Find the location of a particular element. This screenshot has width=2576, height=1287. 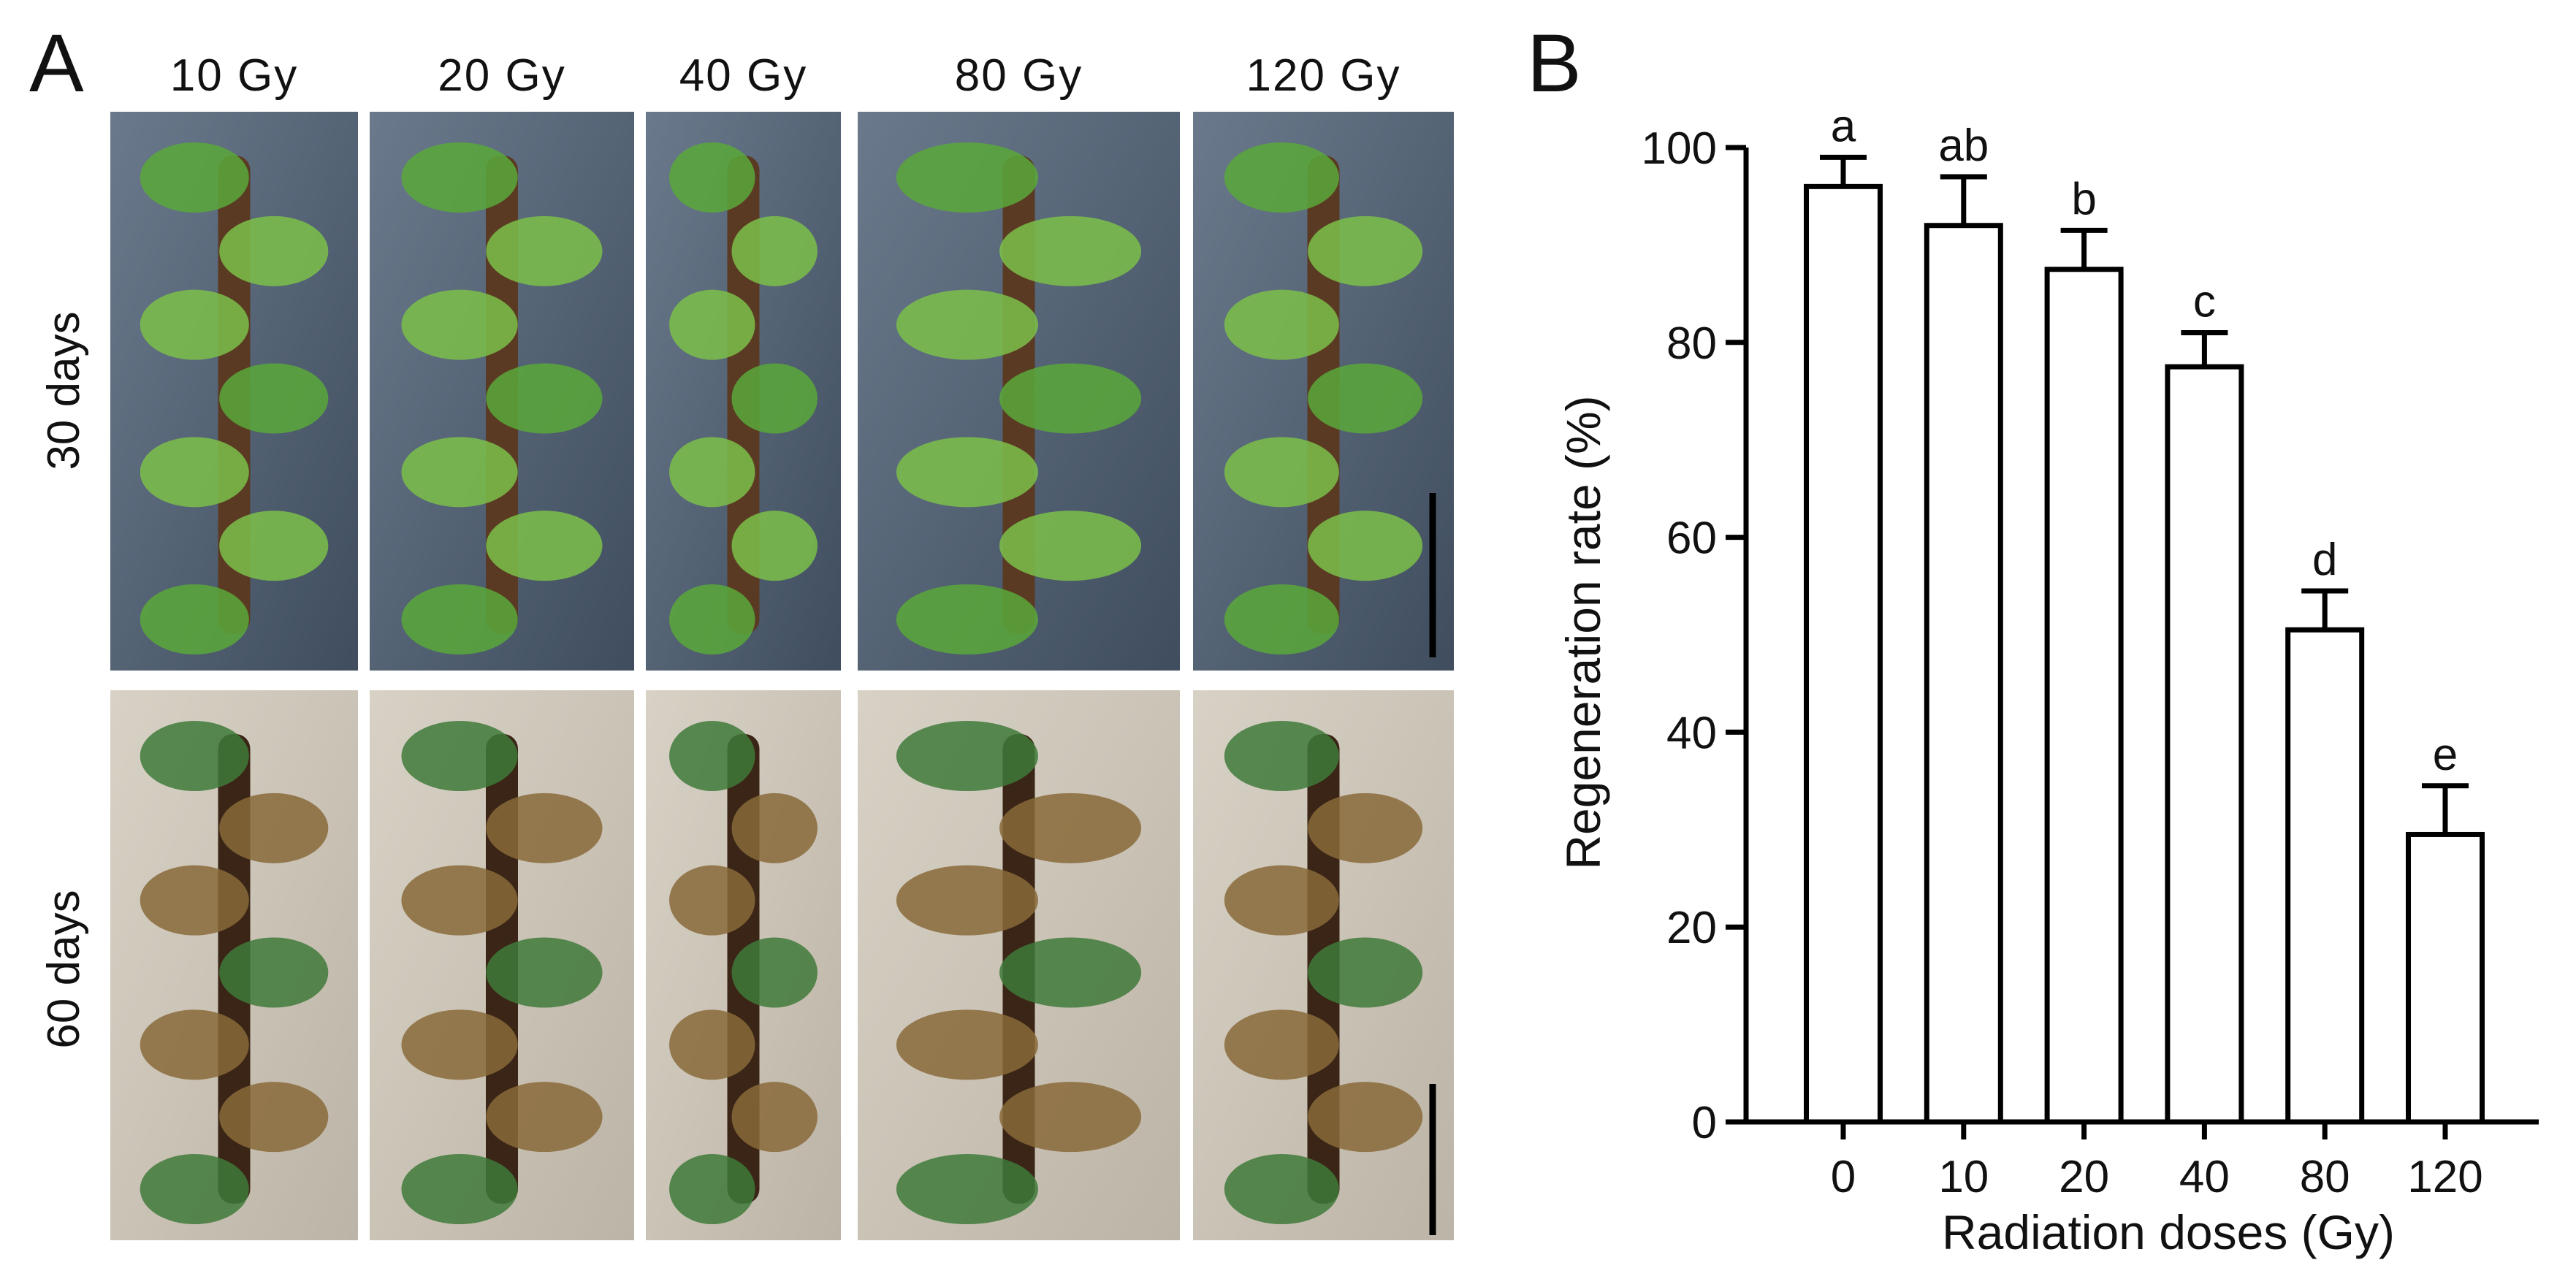

y-tick-label: 20 is located at coordinates (1692, 928).